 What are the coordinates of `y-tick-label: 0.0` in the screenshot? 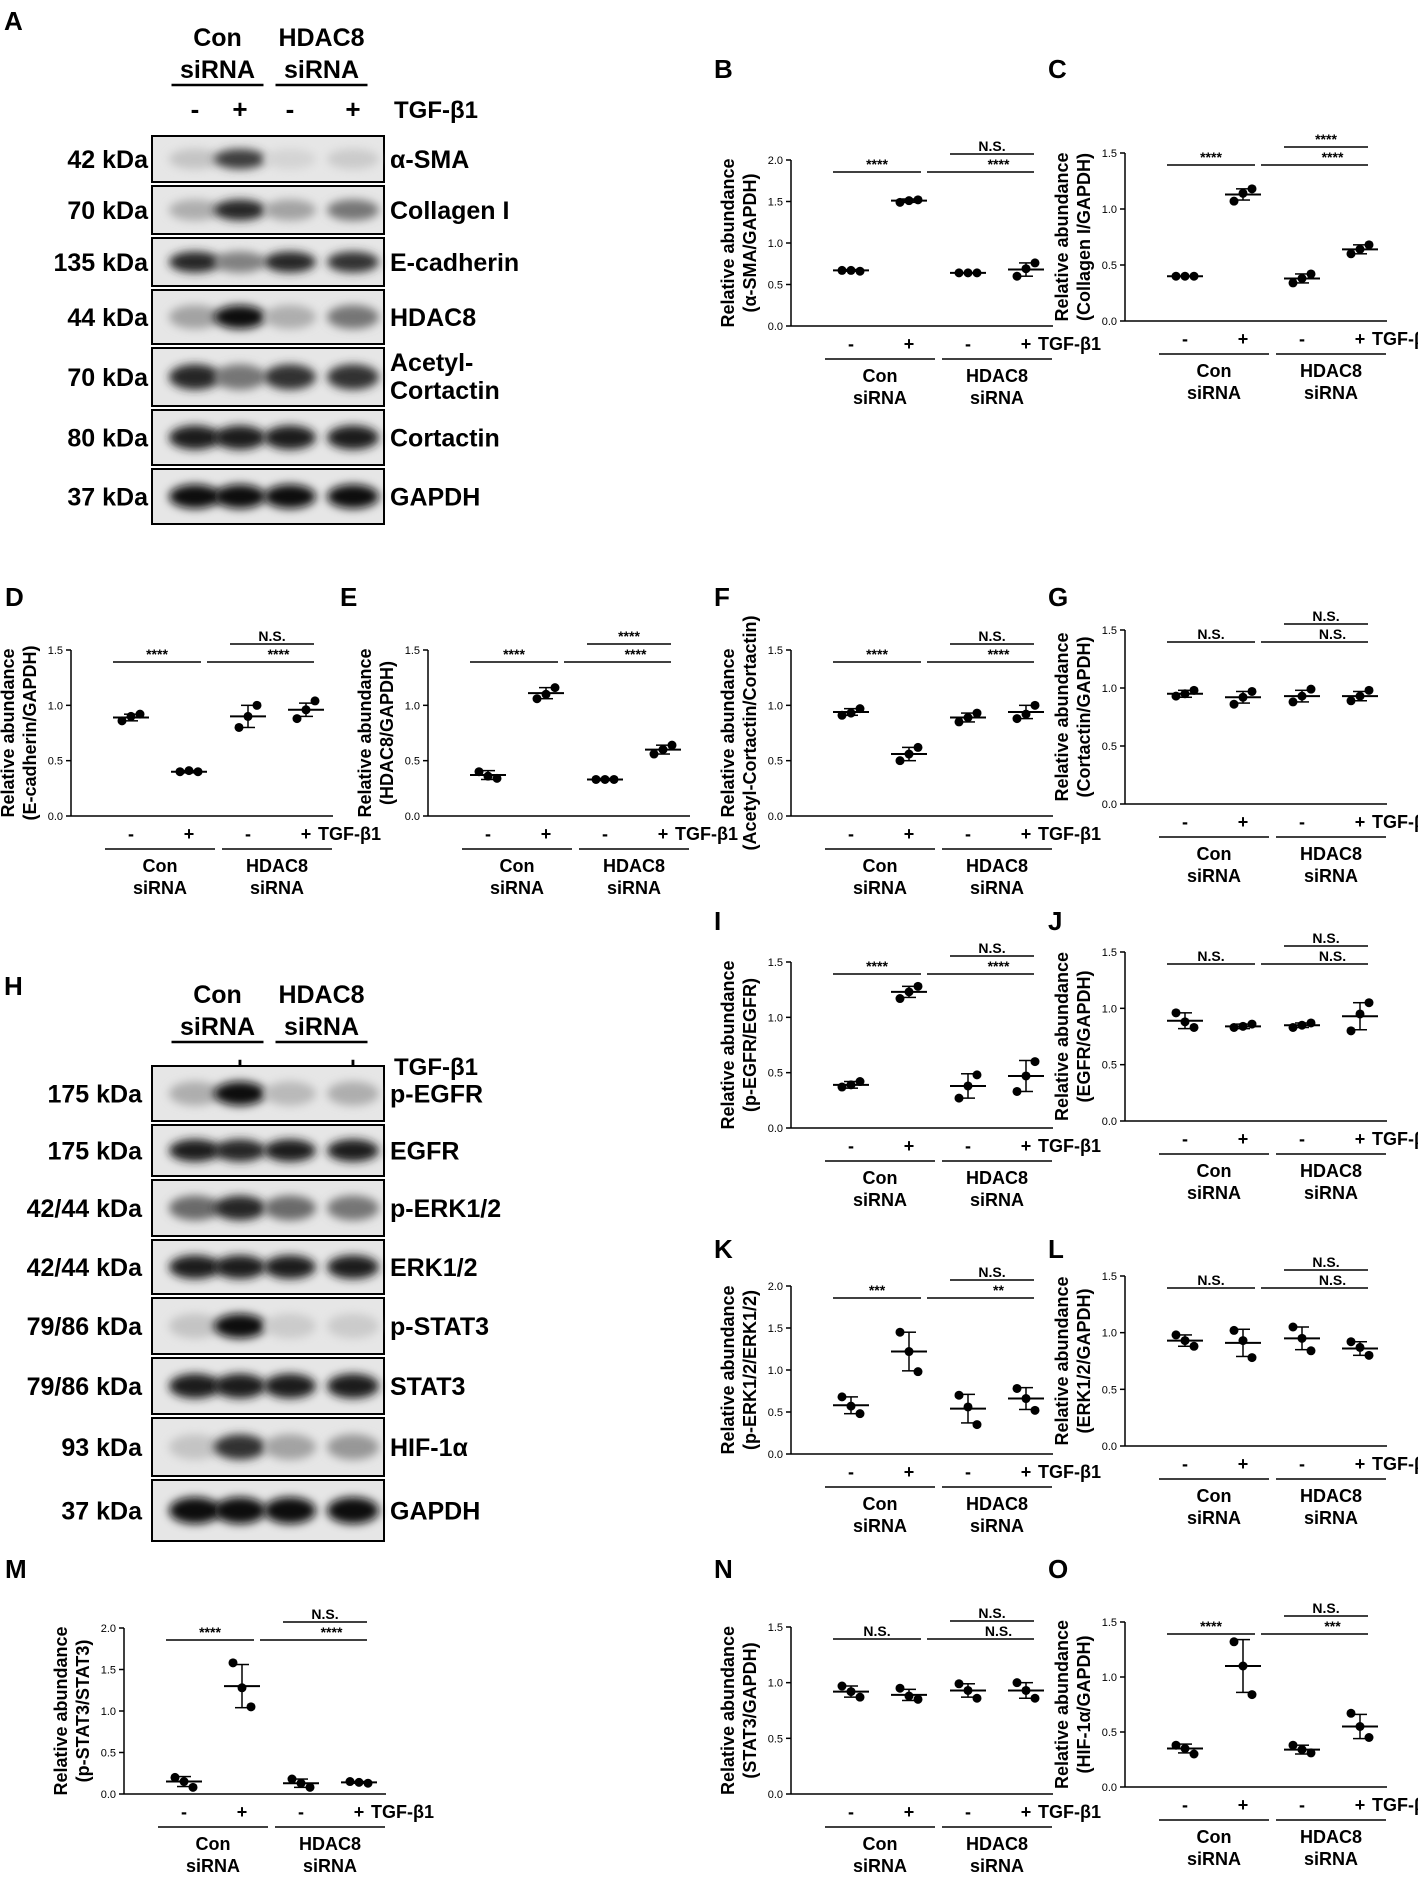 It's located at (108, 1795).